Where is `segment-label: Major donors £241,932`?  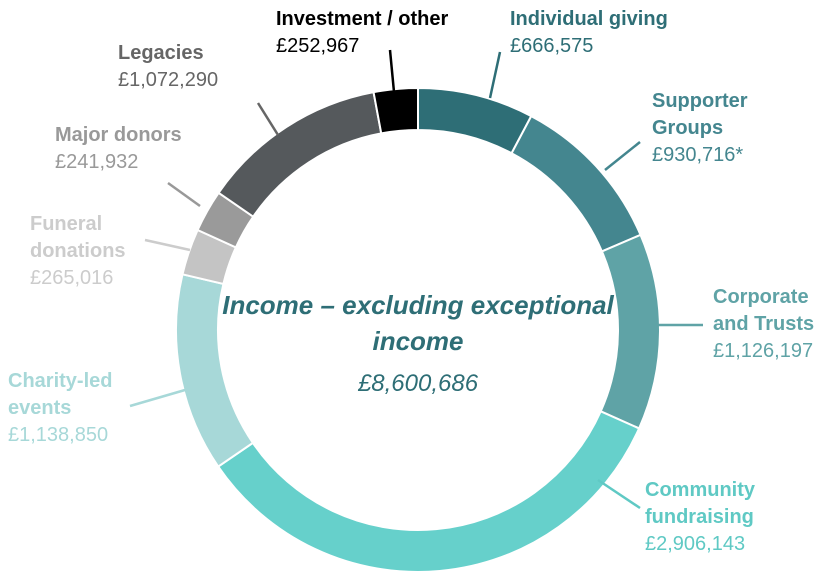
segment-label: Major donors £241,932 is located at coordinates (135, 149).